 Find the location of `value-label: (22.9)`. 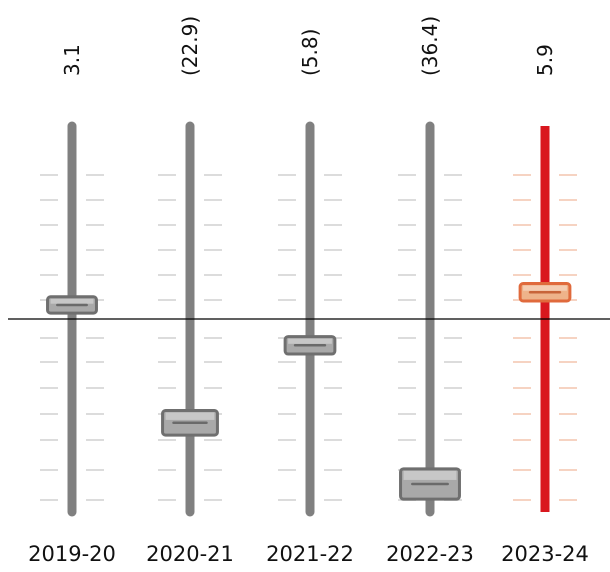

value-label: (22.9) is located at coordinates (190, 46).